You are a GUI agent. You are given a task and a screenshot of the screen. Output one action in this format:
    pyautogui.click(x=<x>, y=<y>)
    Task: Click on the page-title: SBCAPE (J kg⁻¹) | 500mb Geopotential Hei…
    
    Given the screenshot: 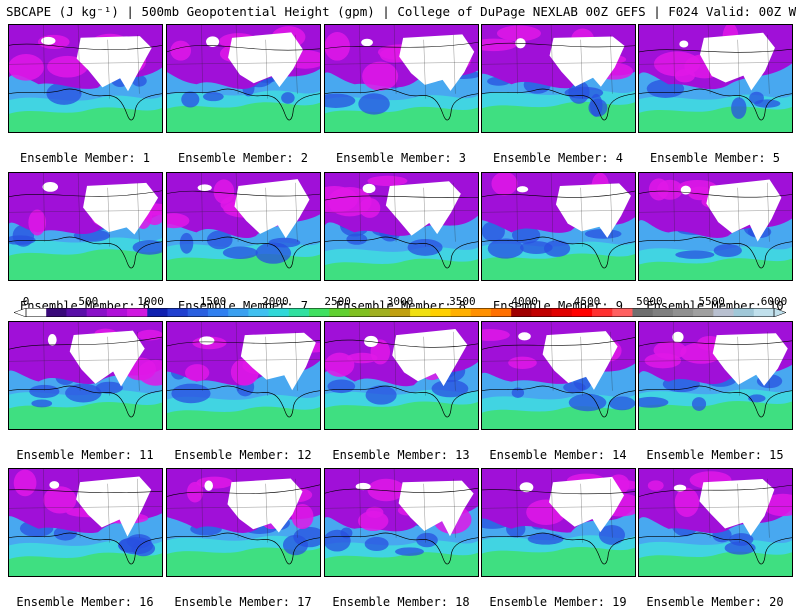 What is the action you would take?
    pyautogui.click(x=401, y=11)
    